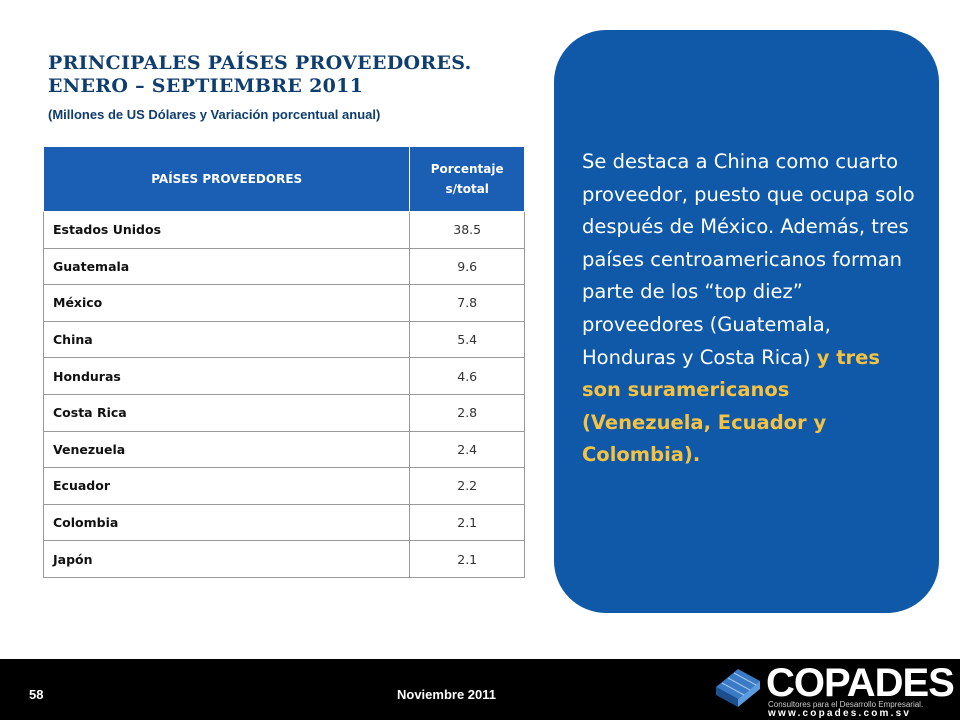  I want to click on table-row: Ecuador 2.2, so click(283, 486).